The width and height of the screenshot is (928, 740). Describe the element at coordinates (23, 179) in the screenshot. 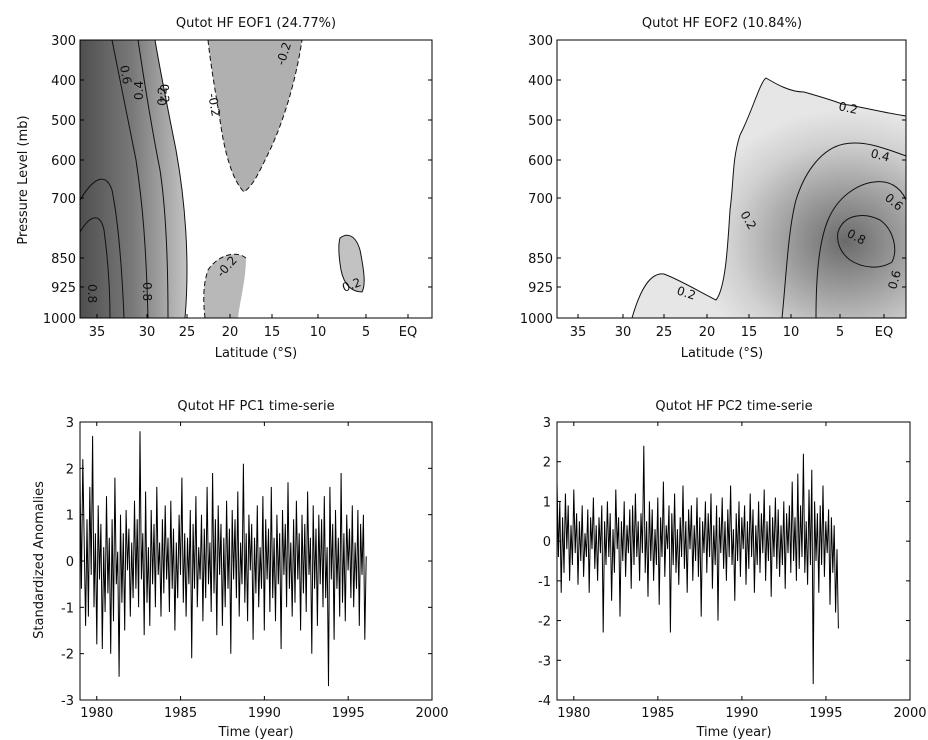

I see `eof1-ylabel: Pressure Level (mb)` at that location.